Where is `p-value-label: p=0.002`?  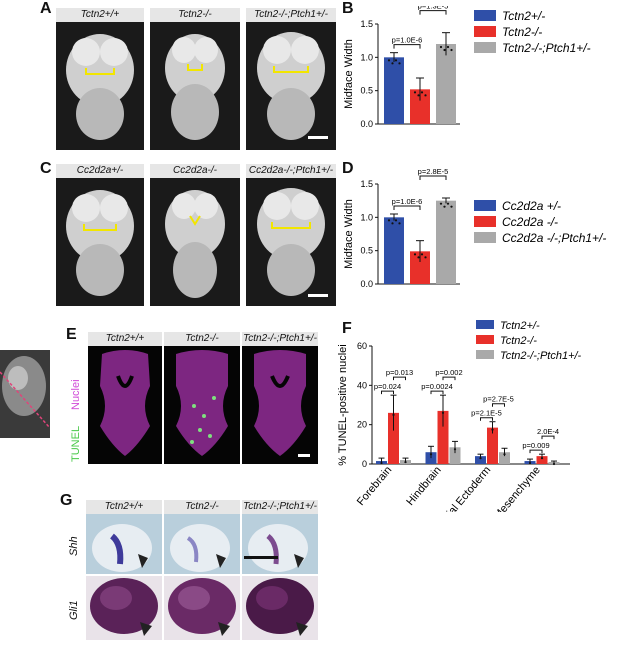 p-value-label: p=0.002 is located at coordinates (448, 372).